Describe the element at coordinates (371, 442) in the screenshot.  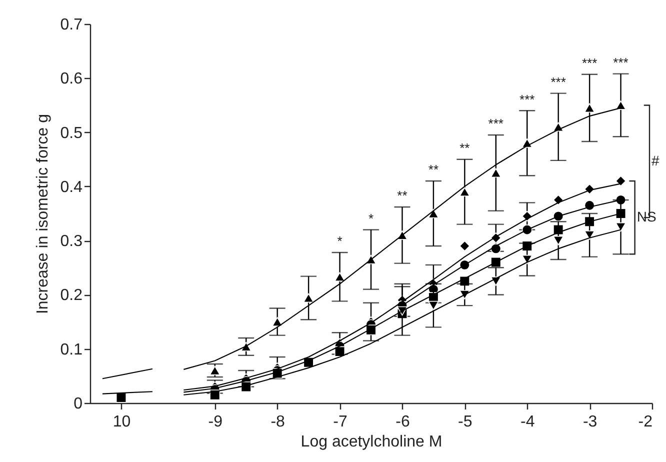
I see `x-axis-title: Log acetylcholine M` at that location.